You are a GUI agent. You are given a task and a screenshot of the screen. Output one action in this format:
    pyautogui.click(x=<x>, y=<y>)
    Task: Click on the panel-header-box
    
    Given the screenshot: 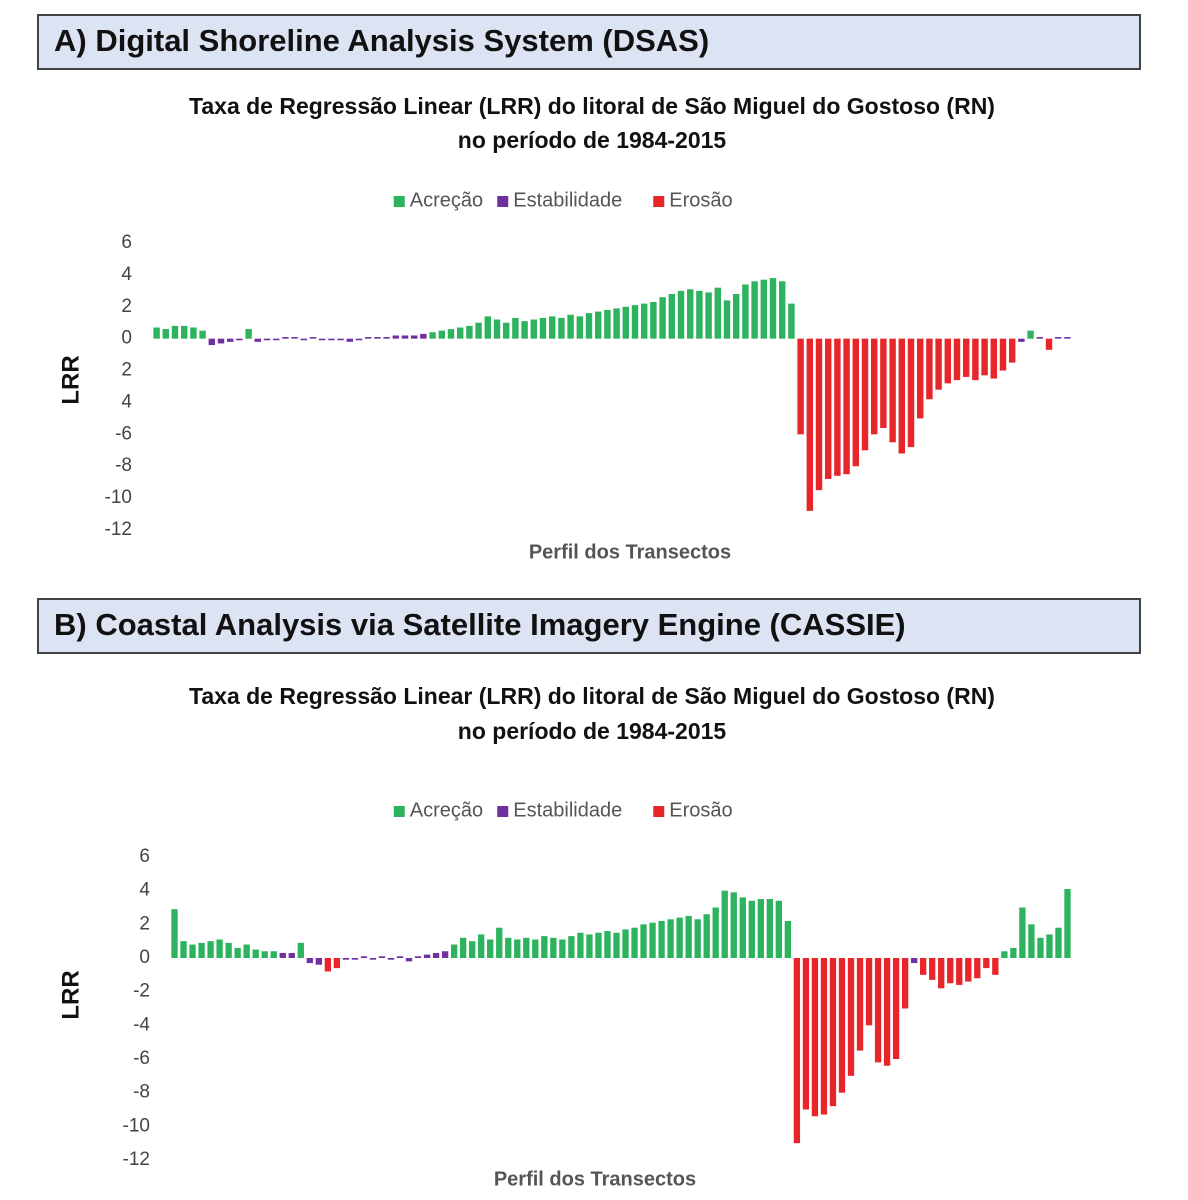 What is the action you would take?
    pyautogui.click(x=589, y=42)
    